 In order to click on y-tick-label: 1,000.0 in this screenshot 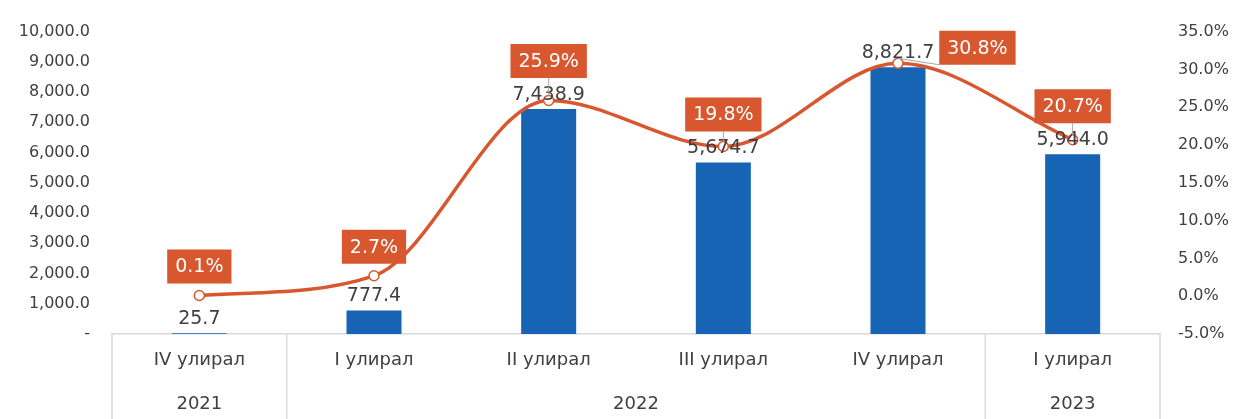, I will do `click(59, 302)`.